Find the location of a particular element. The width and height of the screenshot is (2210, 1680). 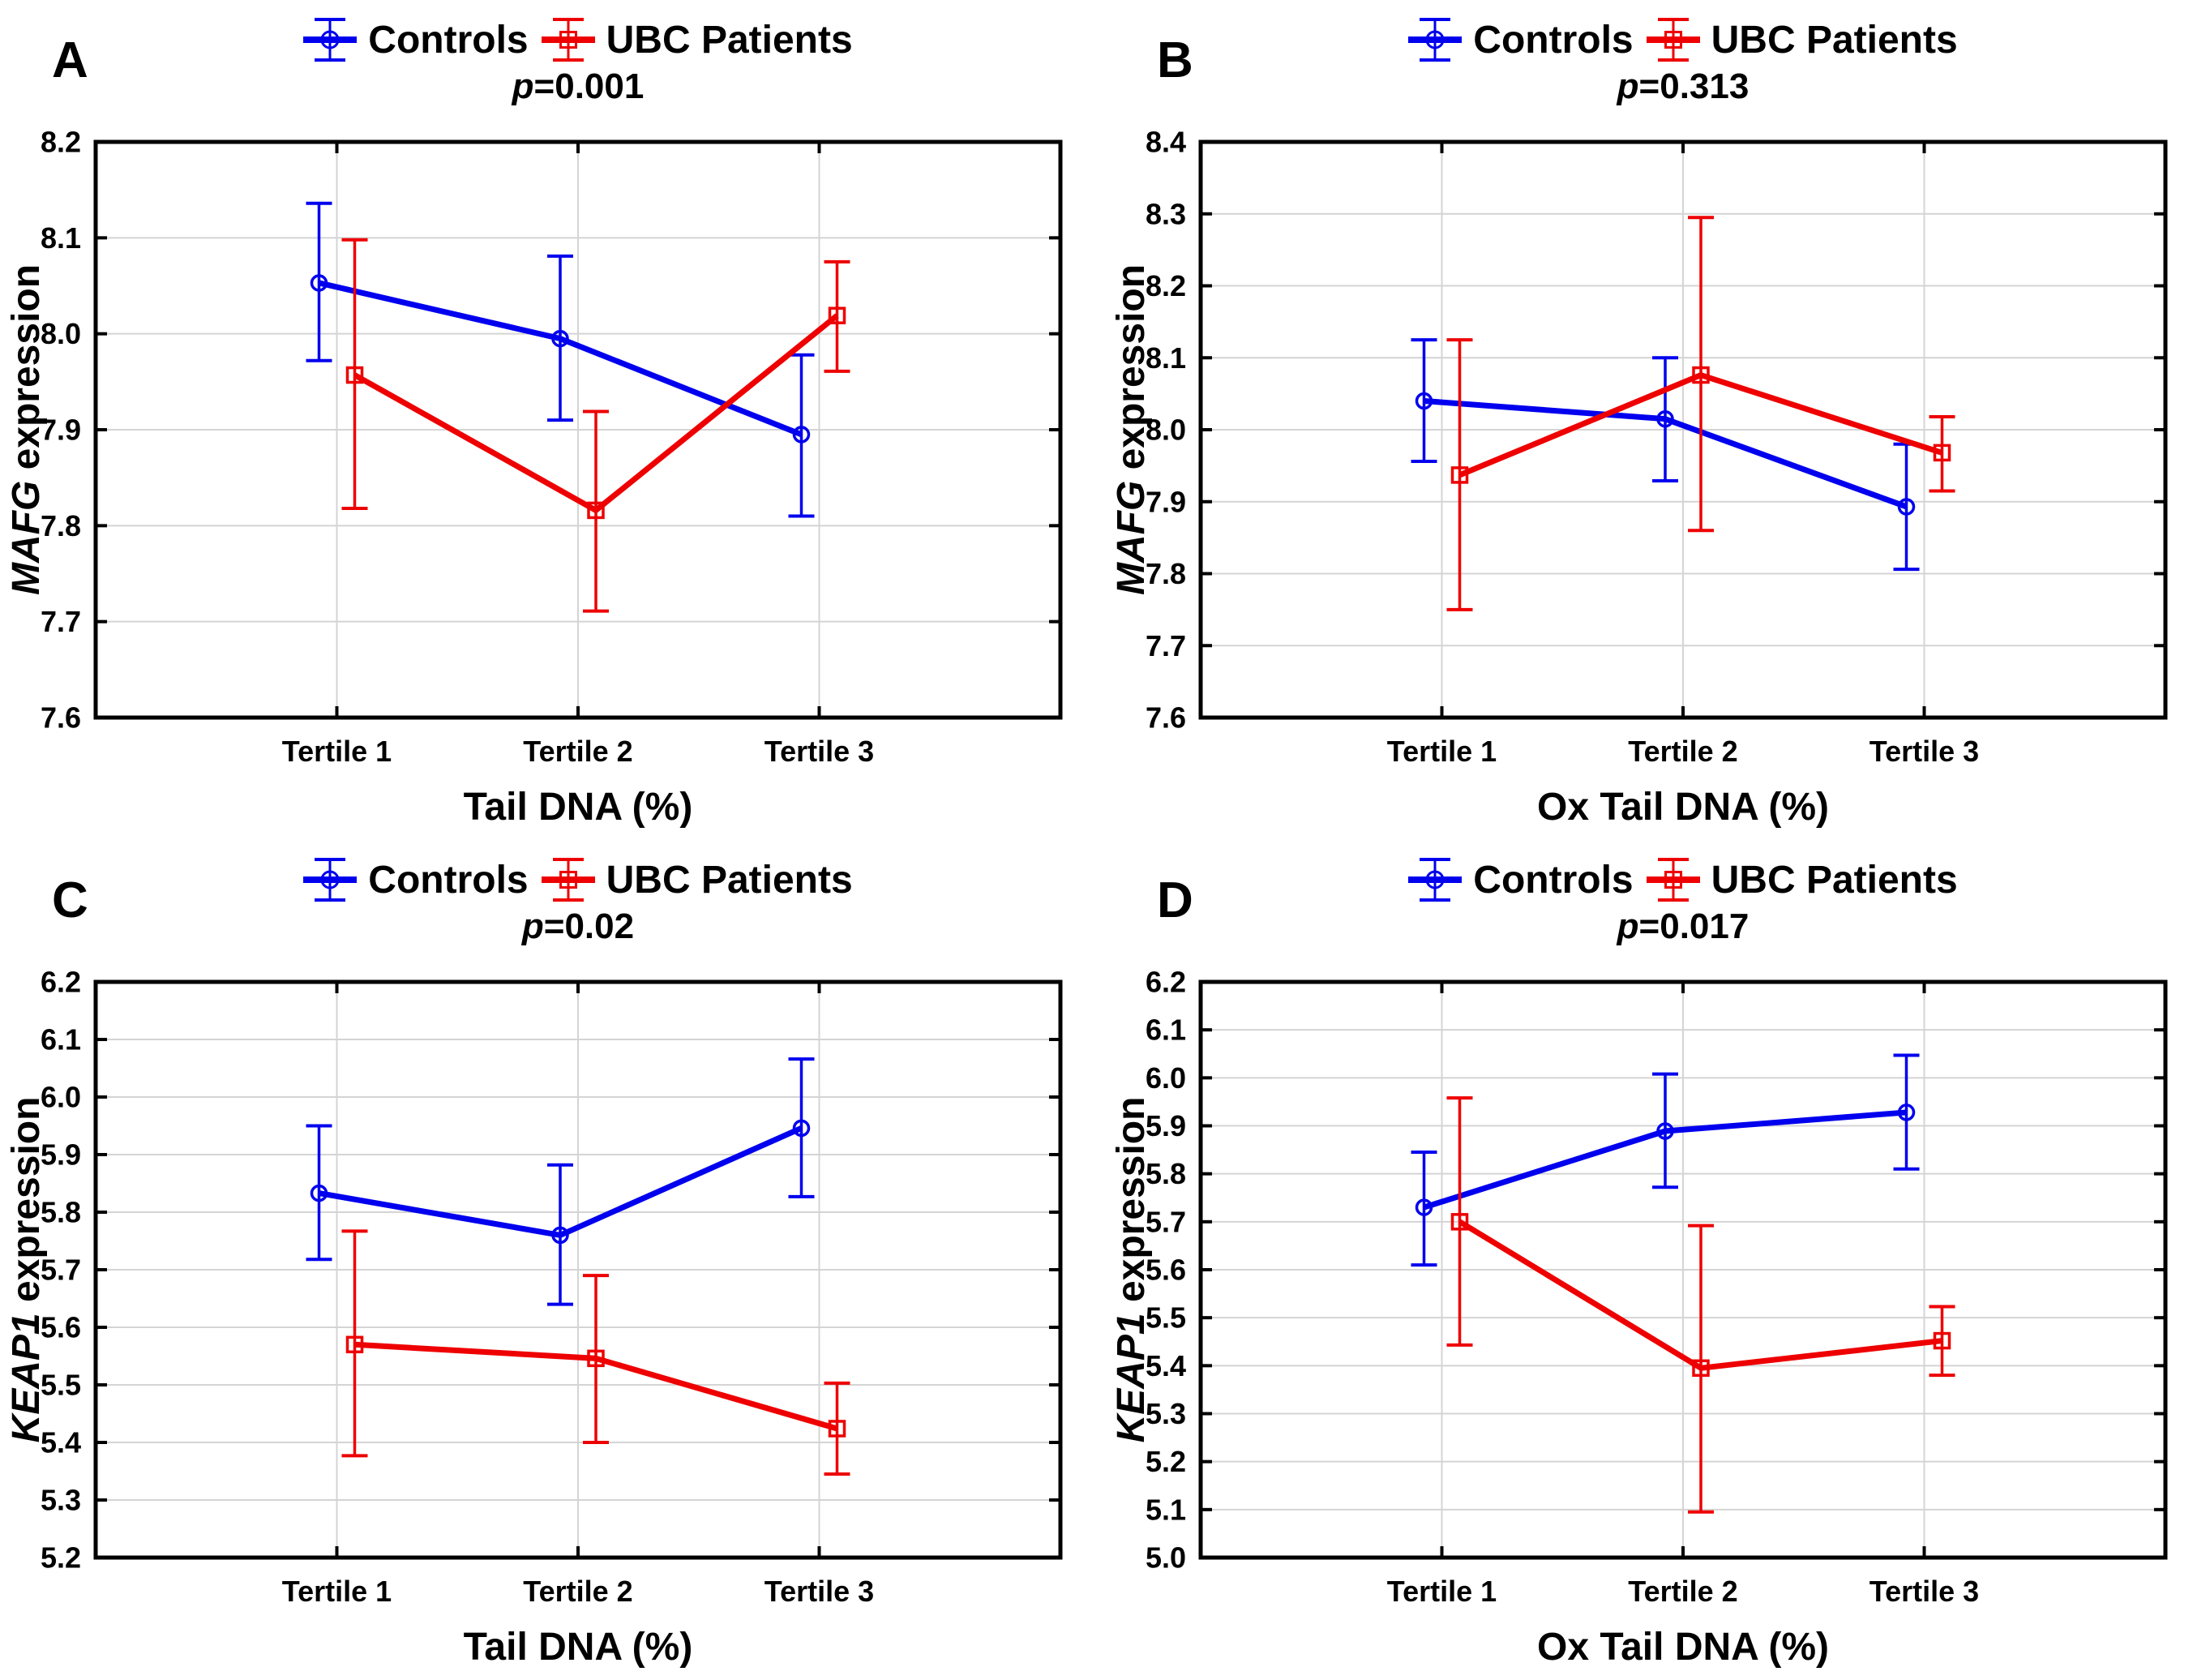

y-tick-label: 5.0 is located at coordinates (1166, 1558).